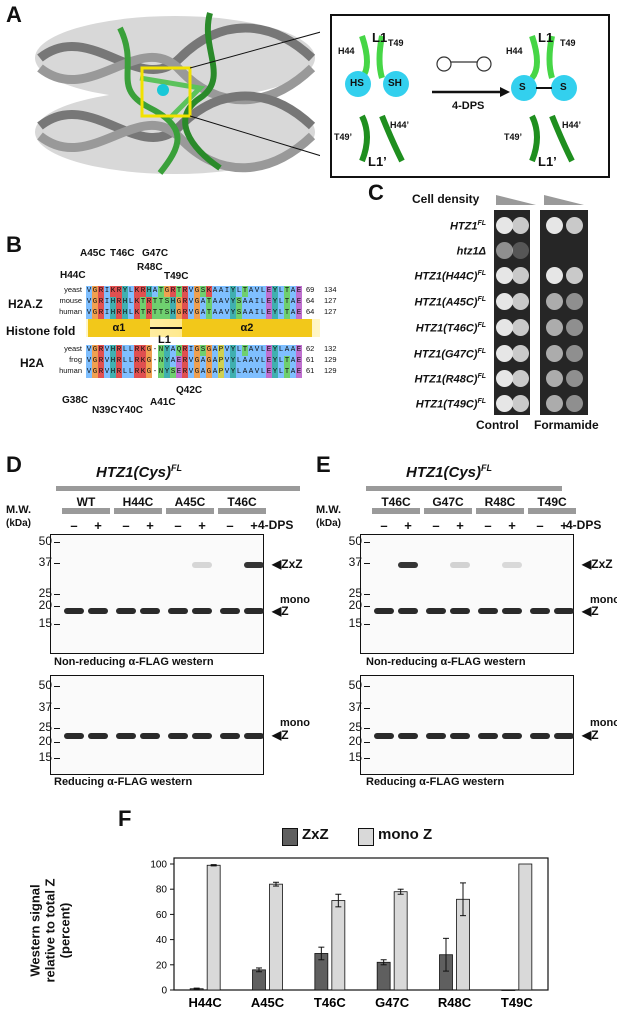 Image resolution: width=617 pixels, height=1021 pixels. Describe the element at coordinates (330, 348) in the screenshot. I see `residue-total: 132` at that location.